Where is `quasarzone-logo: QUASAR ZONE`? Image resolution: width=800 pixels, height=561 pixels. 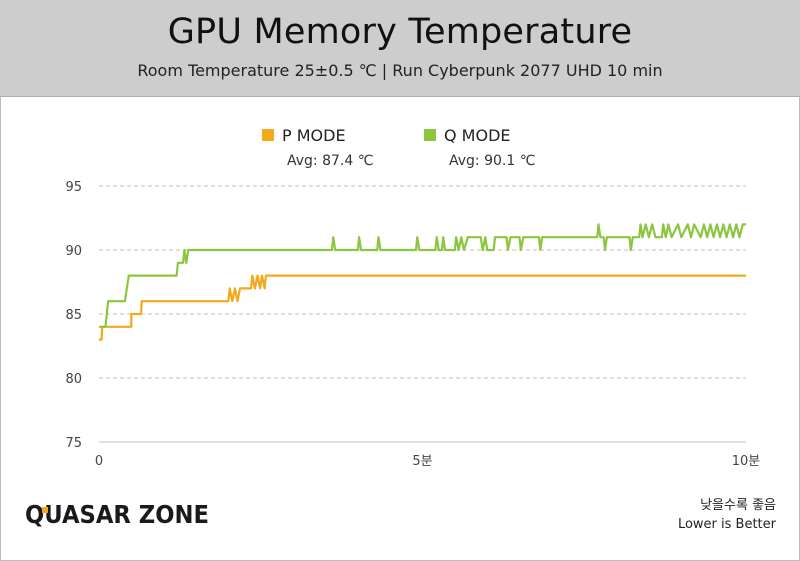
quasarzone-logo: QUASAR ZONE is located at coordinates (120, 516).